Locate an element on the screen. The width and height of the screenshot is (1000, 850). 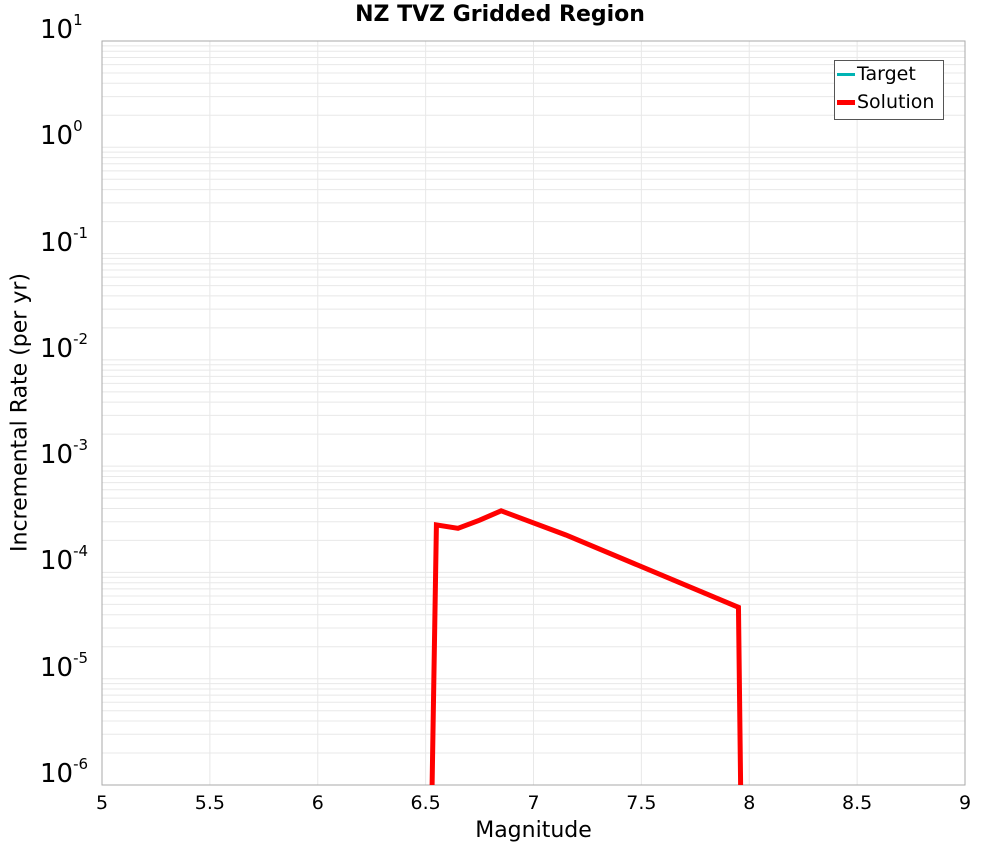
y-tick-label: 10⁻⁶ is located at coordinates (64, 772).